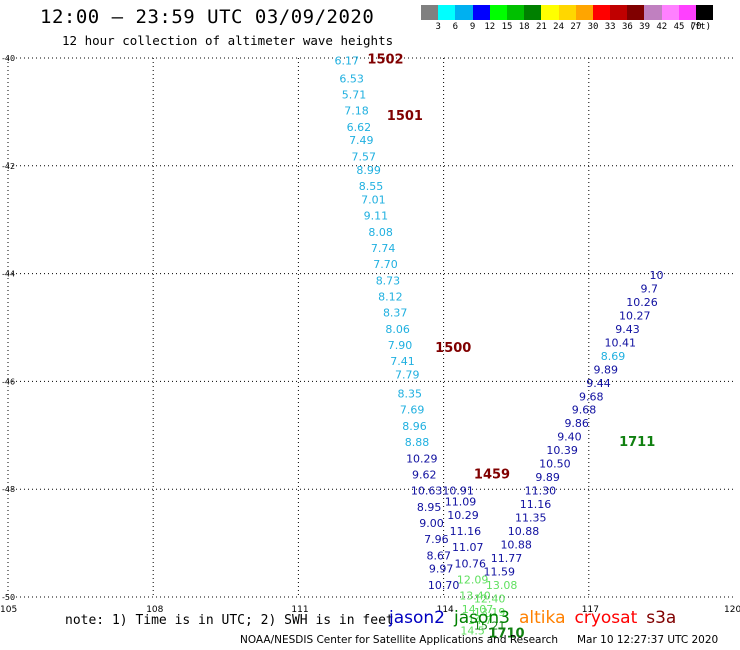 This screenshot has width=740, height=650. What do you see at coordinates (376, 216) in the screenshot?
I see `swh-value: 9.11` at bounding box center [376, 216].